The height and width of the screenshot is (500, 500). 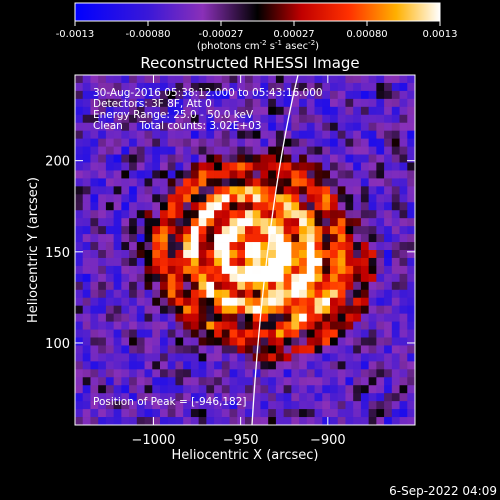 I want to click on colorbar-ticks, so click(x=257, y=23).